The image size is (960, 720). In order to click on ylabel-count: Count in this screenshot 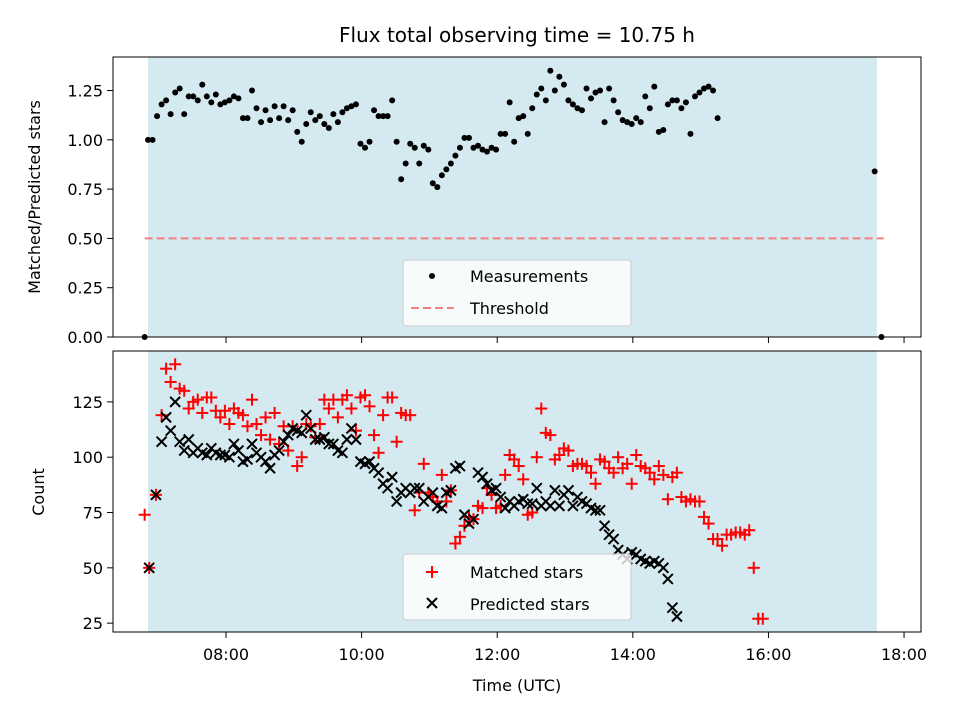, I will do `click(38, 492)`.